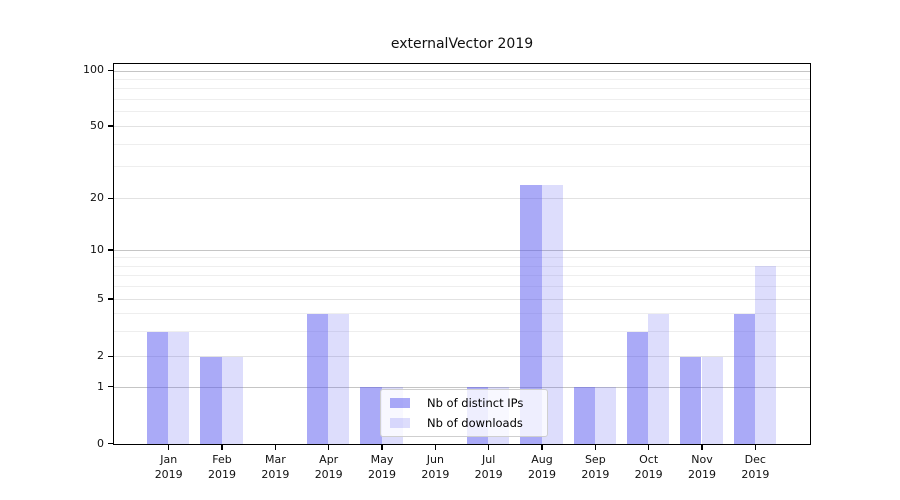 The image size is (900, 500). What do you see at coordinates (211, 400) in the screenshot?
I see `bar-distinct-ips-feb` at bounding box center [211, 400].